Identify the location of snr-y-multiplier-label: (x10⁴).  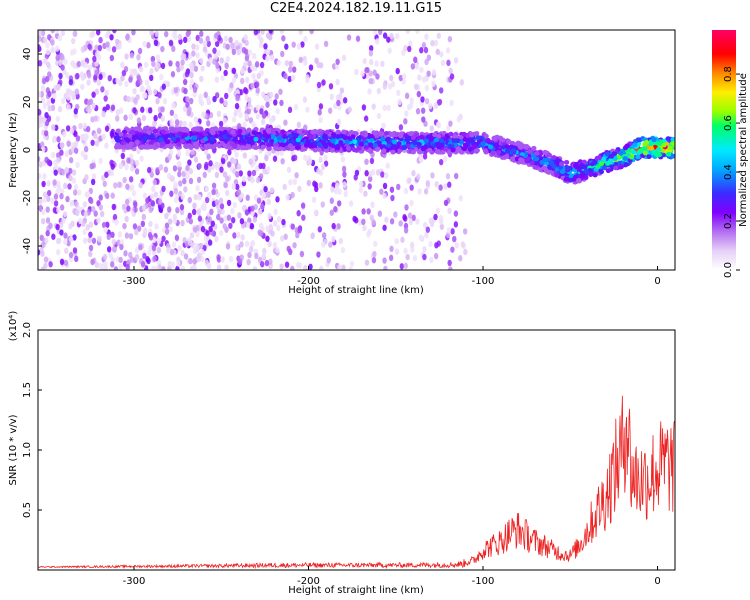
(13, 326).